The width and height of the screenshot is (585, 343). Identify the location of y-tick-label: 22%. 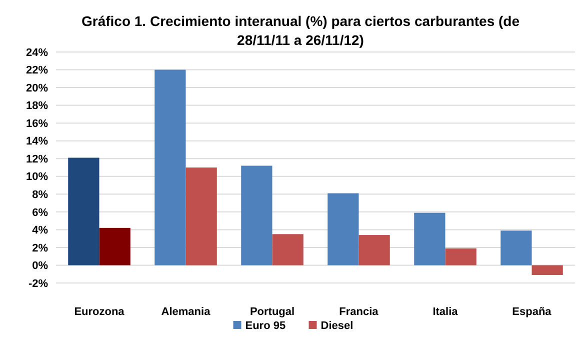
(37, 70).